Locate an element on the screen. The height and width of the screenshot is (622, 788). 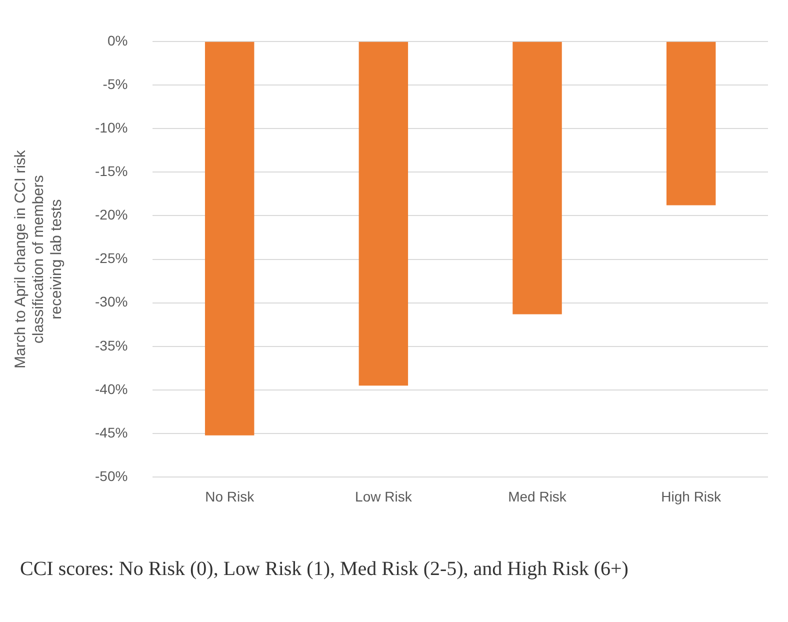
y-tick-label: -20% is located at coordinates (111, 214).